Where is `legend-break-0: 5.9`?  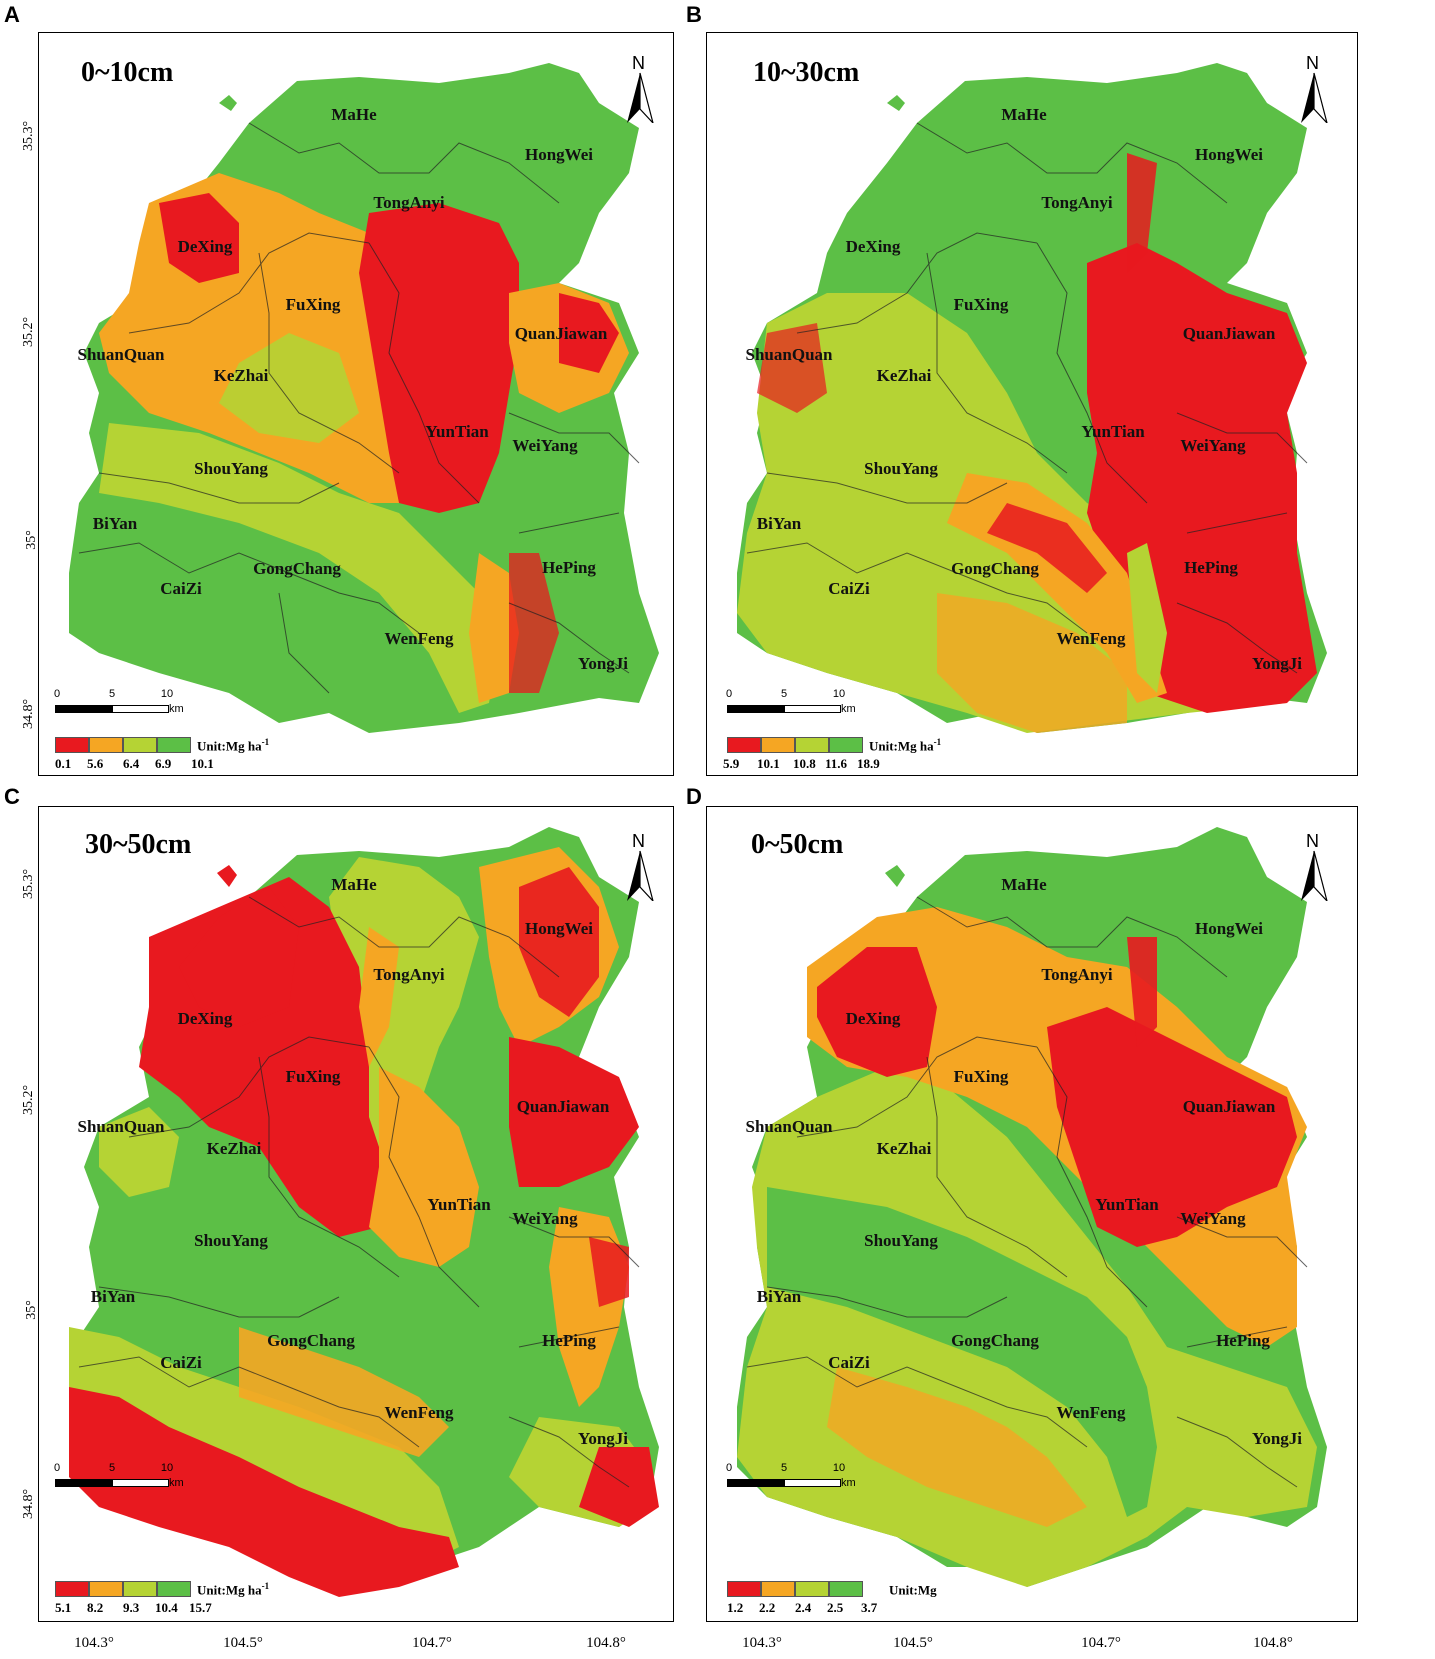
legend-break-0: 5.9 is located at coordinates (731, 763).